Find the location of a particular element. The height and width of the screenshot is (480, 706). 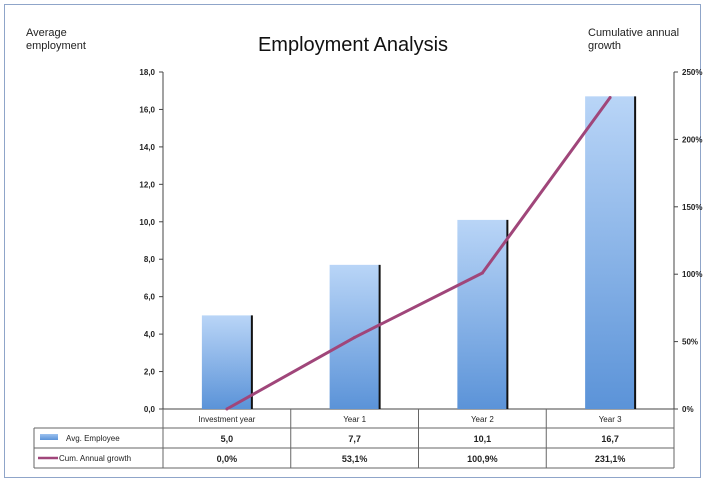

x-tick-label: Year 2 is located at coordinates (482, 419).